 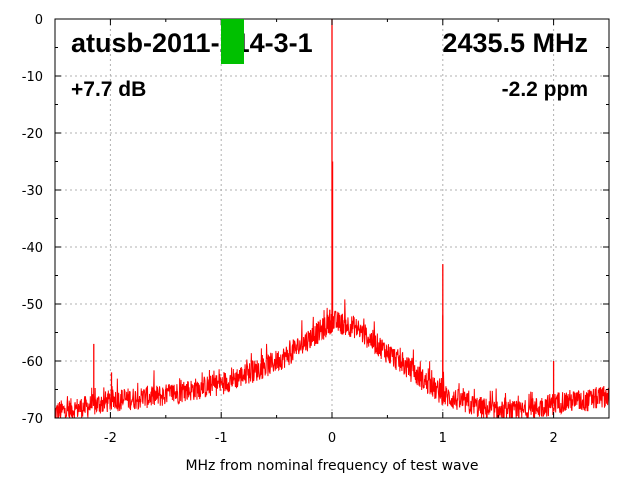 I want to click on y-tick-label: -10, so click(x=32, y=77).